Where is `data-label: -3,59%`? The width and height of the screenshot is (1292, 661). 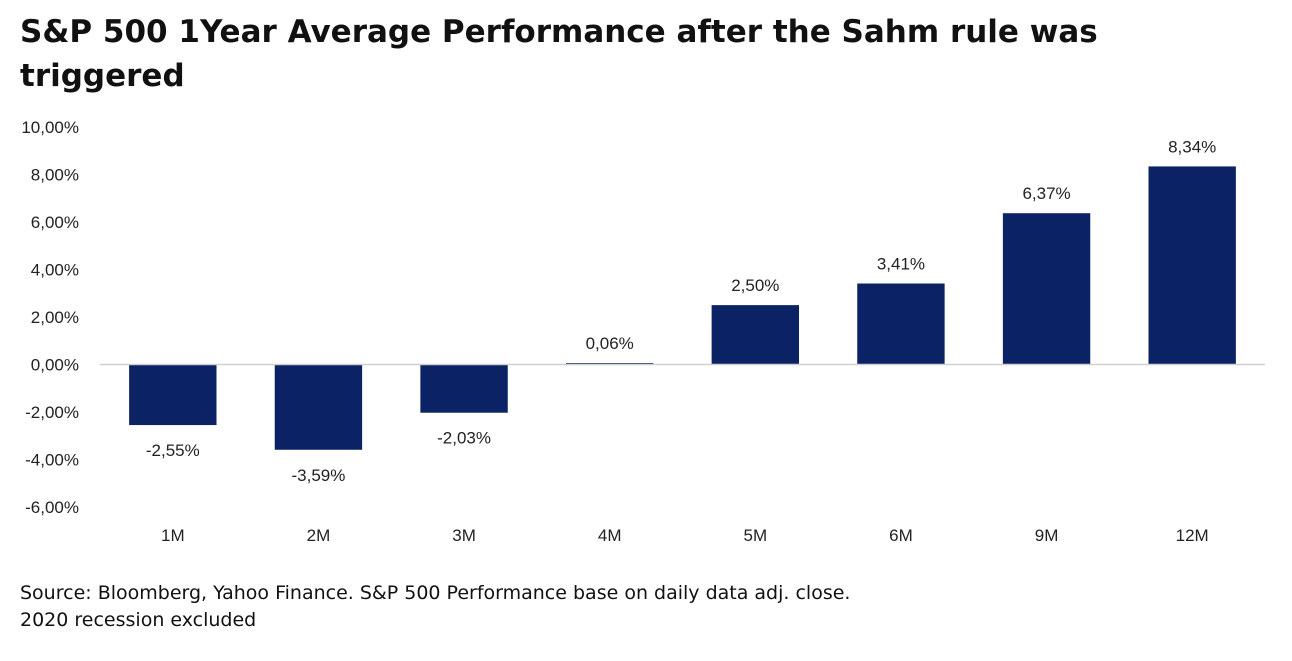 data-label: -3,59% is located at coordinates (319, 475).